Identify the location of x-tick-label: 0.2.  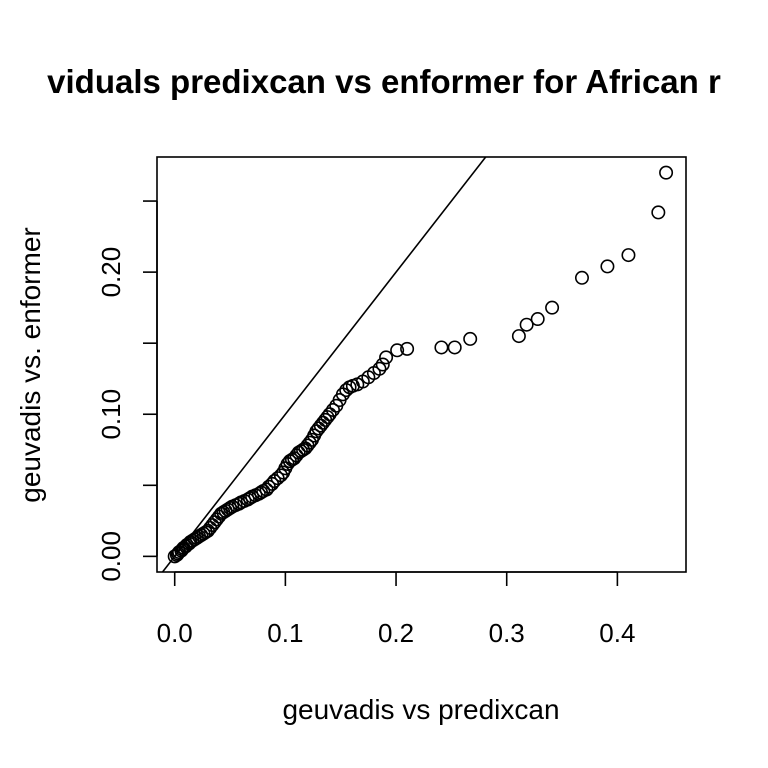
(396, 633).